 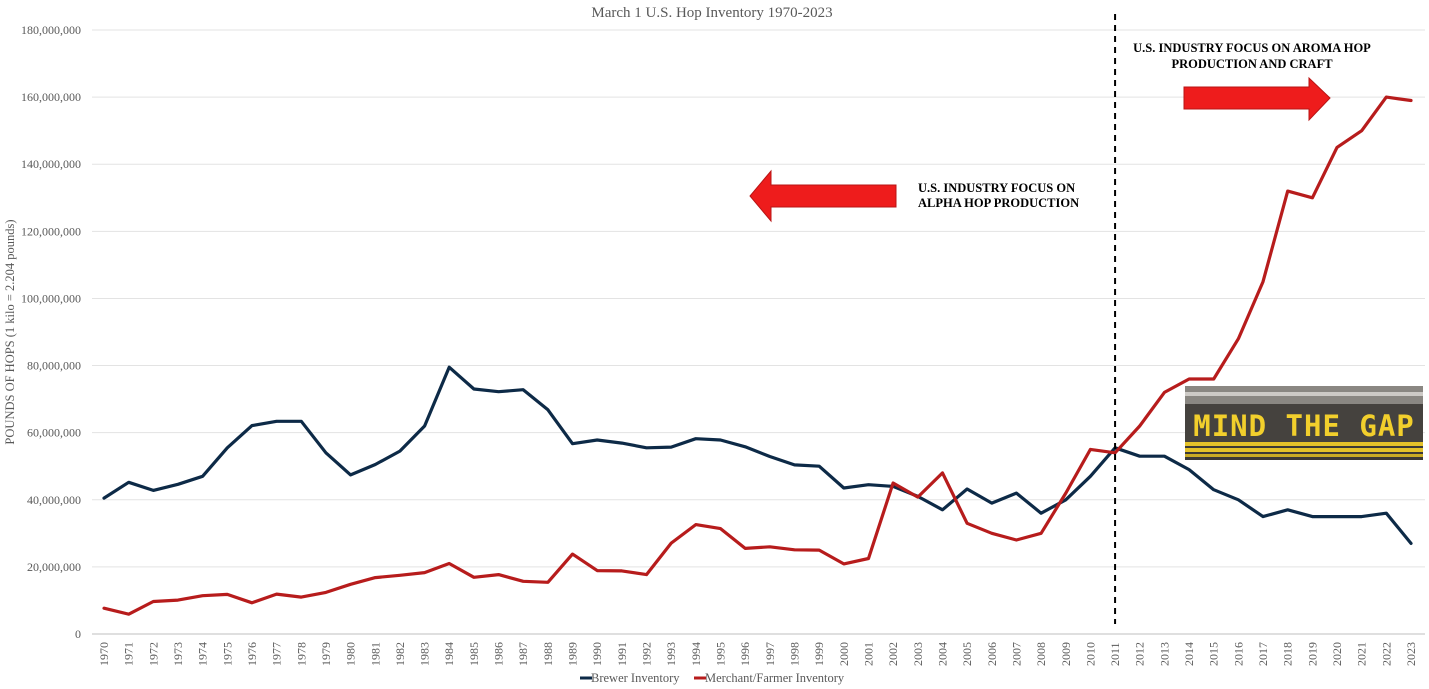 I want to click on x-tick-label: 1984, so click(x=449, y=654).